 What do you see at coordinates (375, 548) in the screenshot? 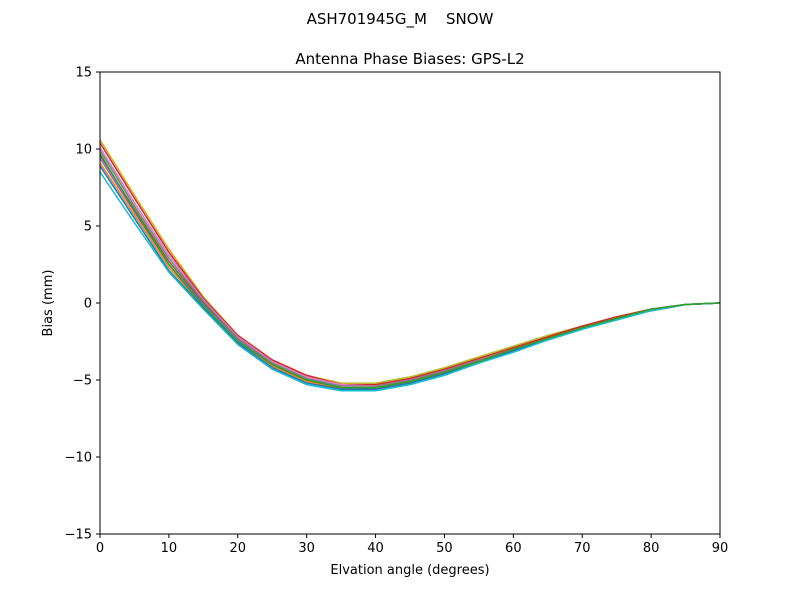
I see `x-tick-label: 40` at bounding box center [375, 548].